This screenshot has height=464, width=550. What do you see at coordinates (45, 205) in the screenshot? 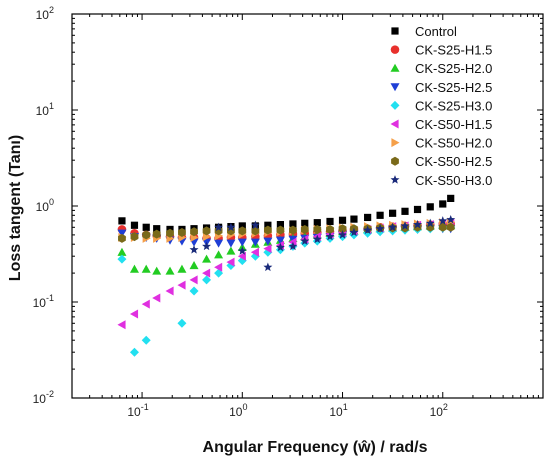
I see `y-tick-label: 10⁰` at bounding box center [45, 205].